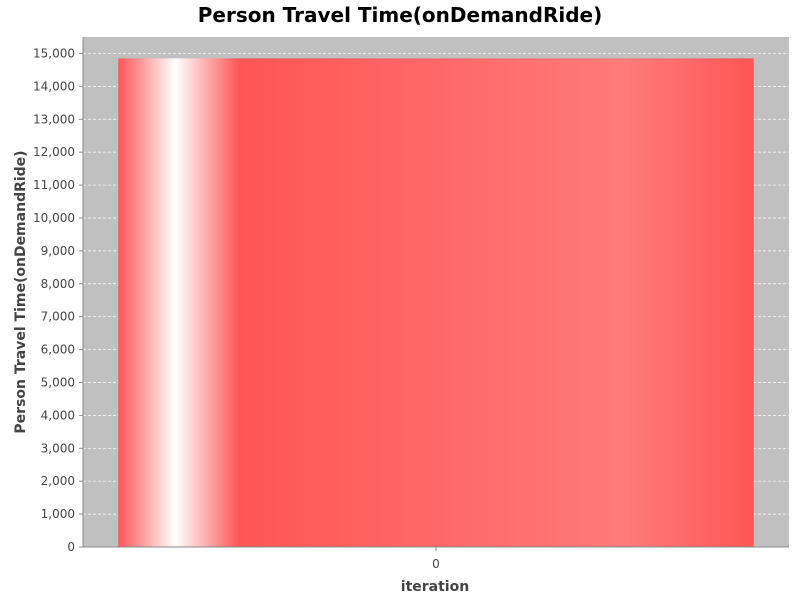  Describe the element at coordinates (58, 350) in the screenshot. I see `y-tick-label: 6,000` at that location.